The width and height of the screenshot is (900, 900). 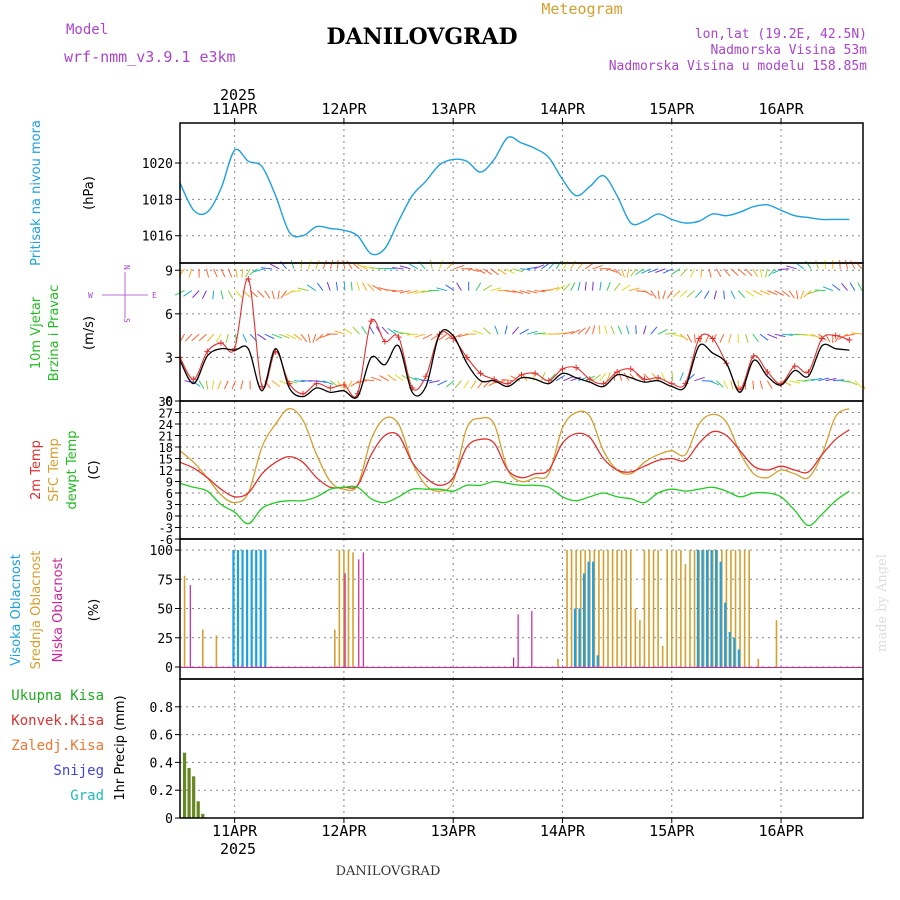 I want to click on watermark: made by Angel, so click(x=882, y=603).